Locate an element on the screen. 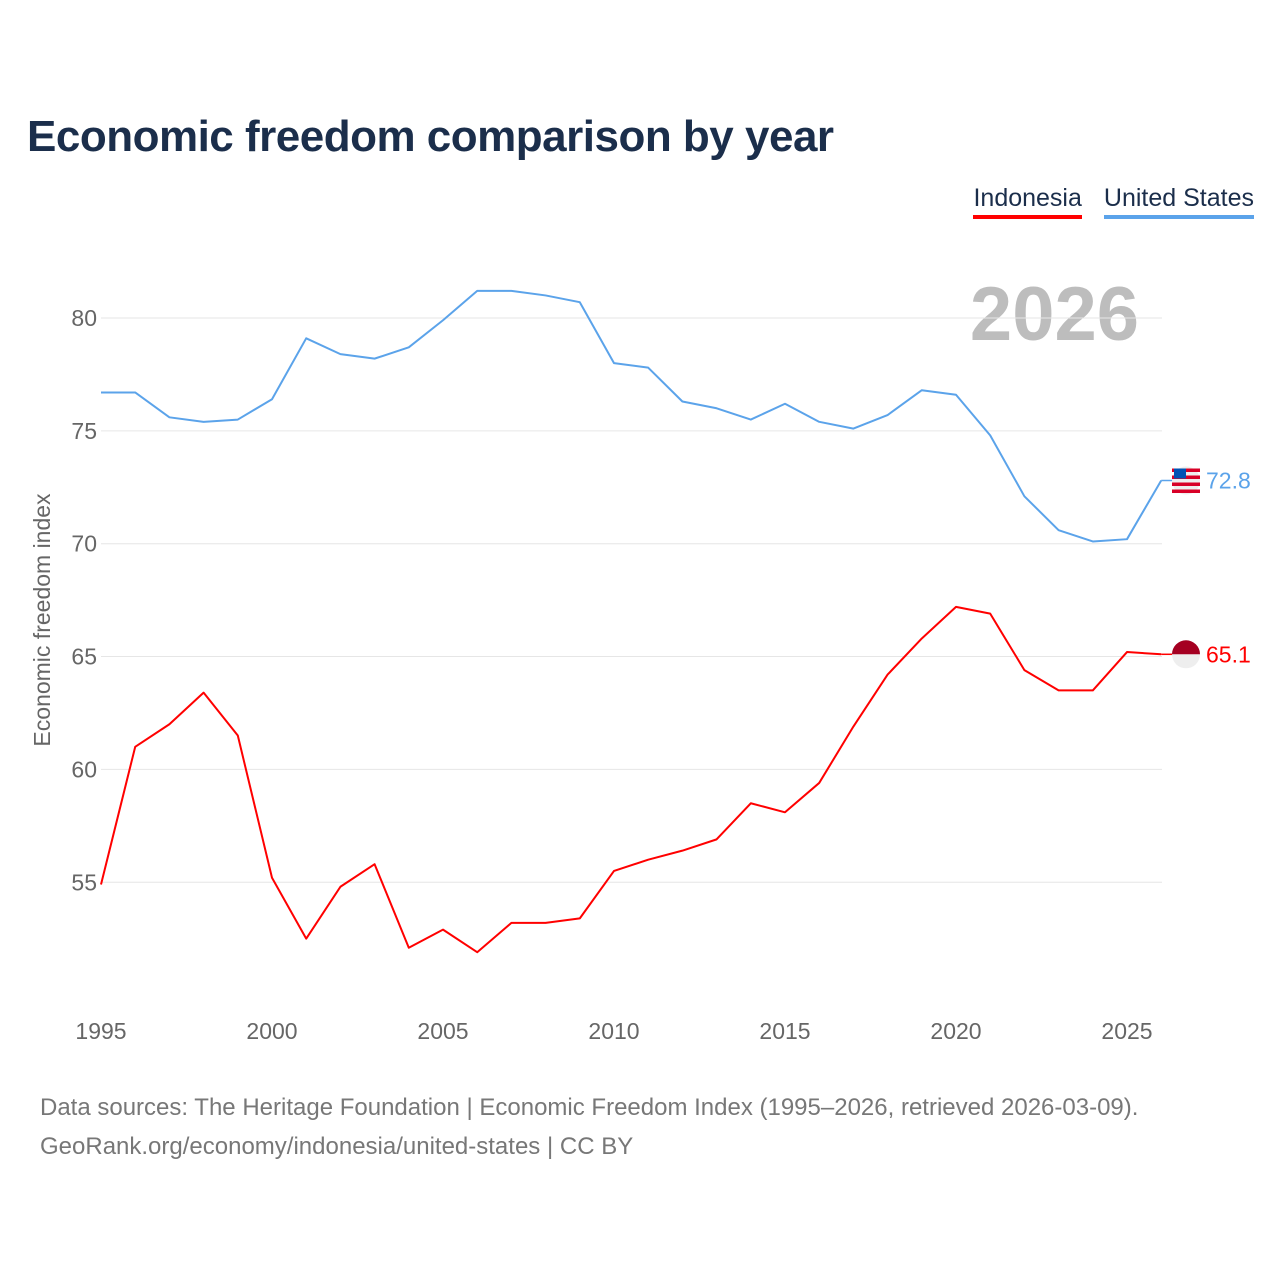  x-tick-label: 1995 is located at coordinates (100, 1031).